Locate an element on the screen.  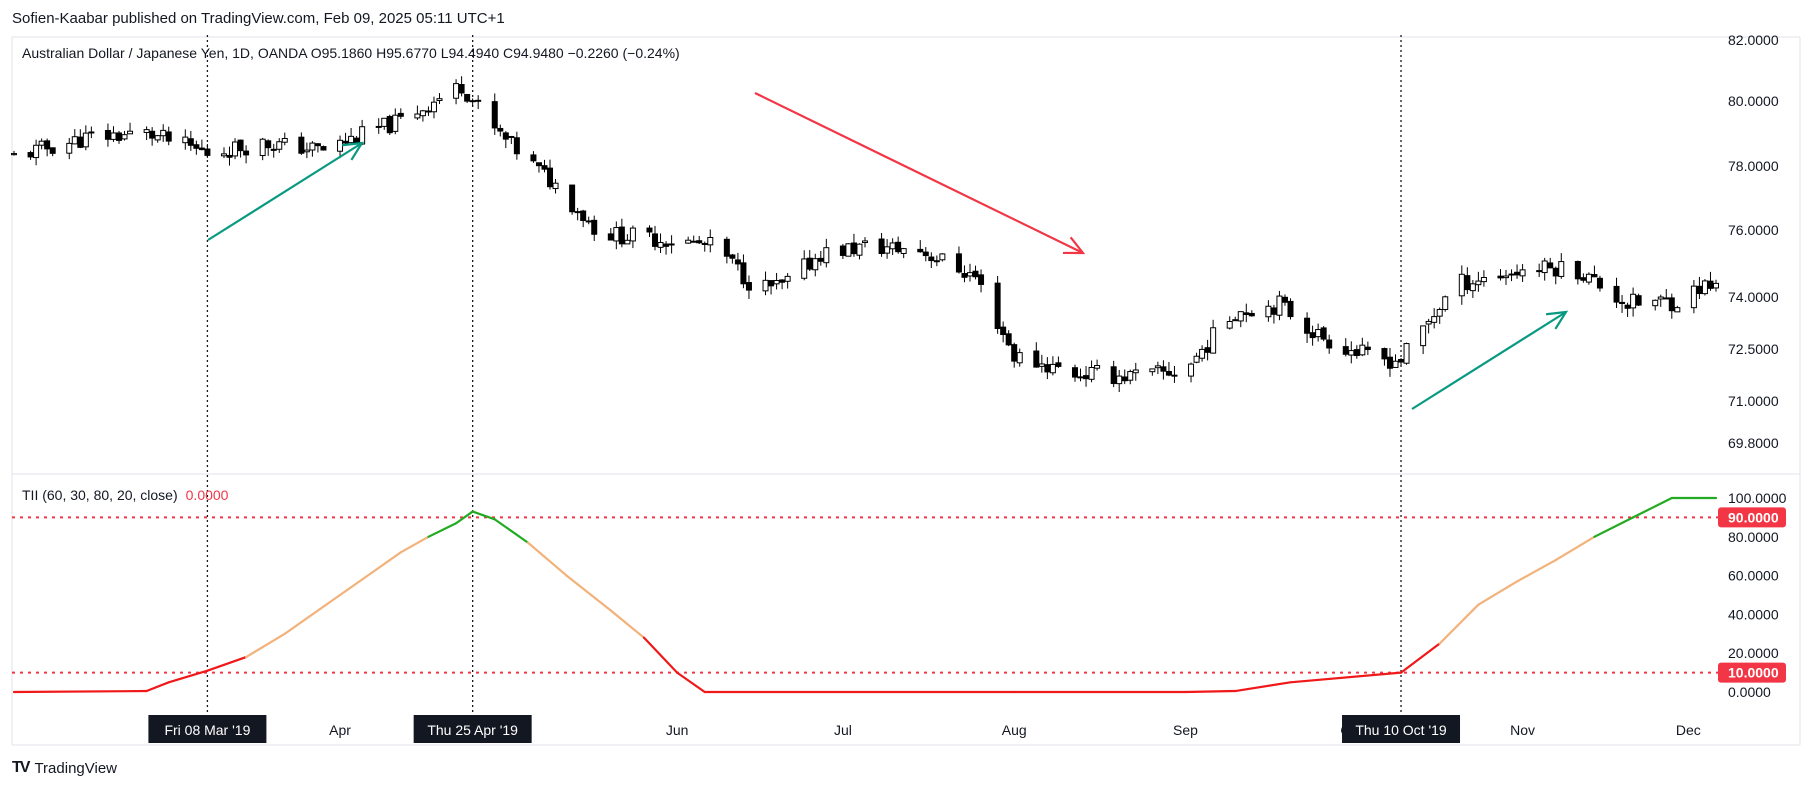
tii-tick-label: 20.0000 is located at coordinates (1753, 653).